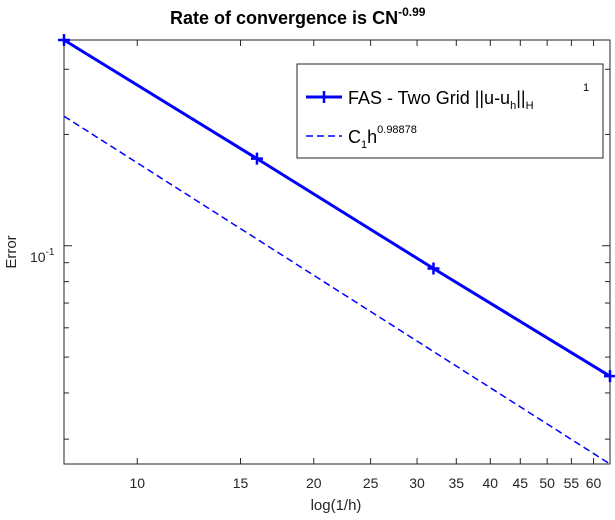 This screenshot has width=615, height=520. I want to click on legend-box, so click(450, 111).